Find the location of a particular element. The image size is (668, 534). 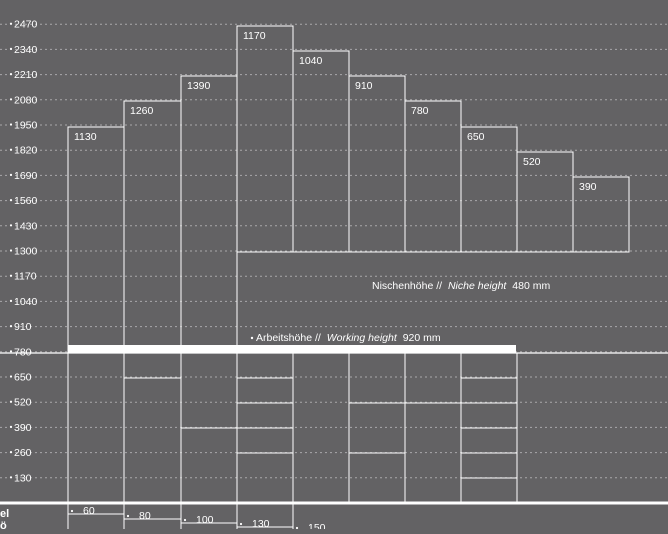

base-height-label: 150 is located at coordinates (317, 525).